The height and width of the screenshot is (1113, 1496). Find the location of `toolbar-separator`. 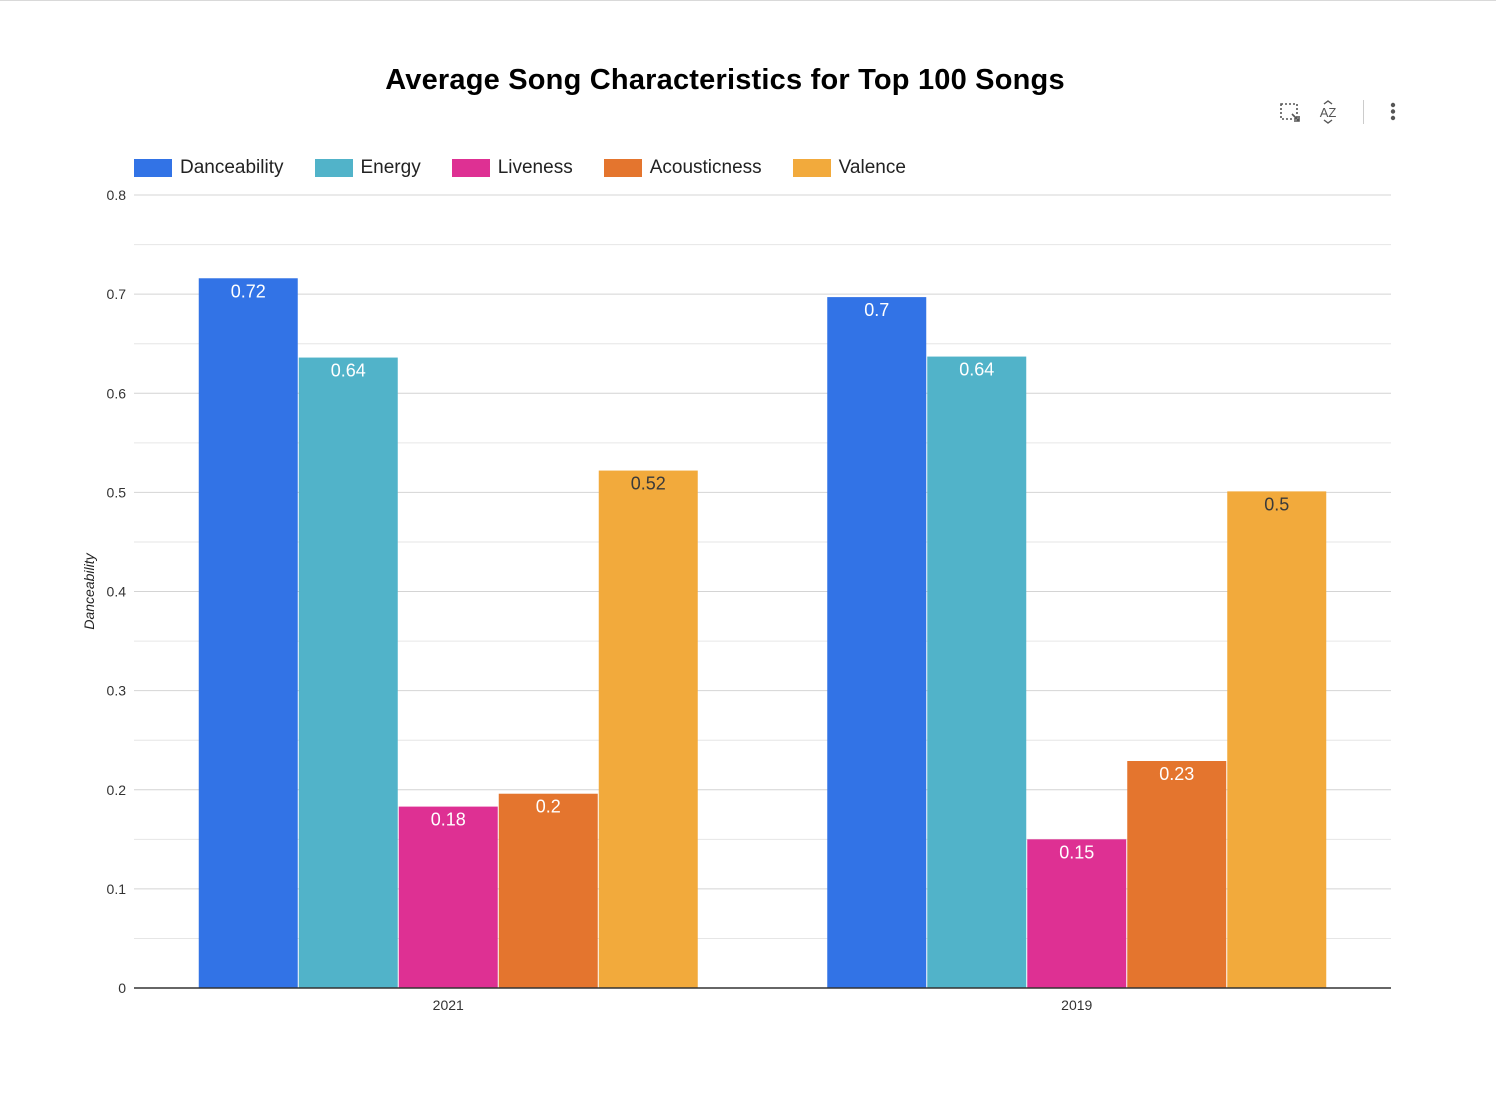

toolbar-separator is located at coordinates (1363, 112).